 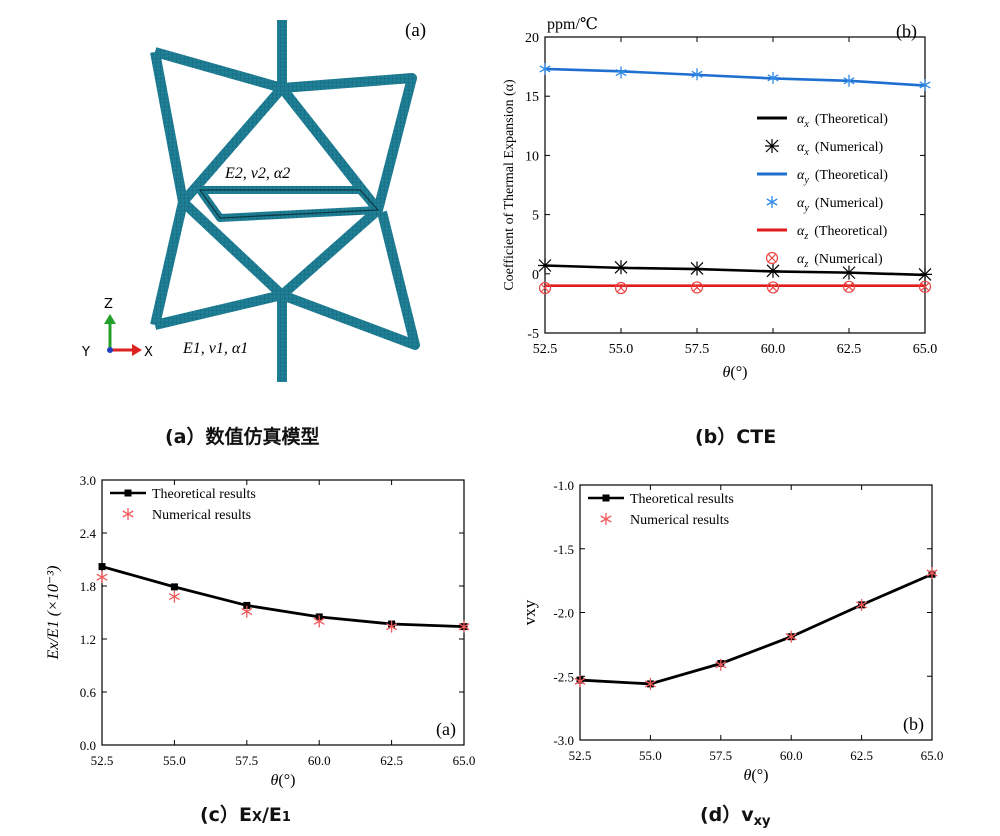 I want to click on y-tick-label: 3.0, so click(x=88, y=480).